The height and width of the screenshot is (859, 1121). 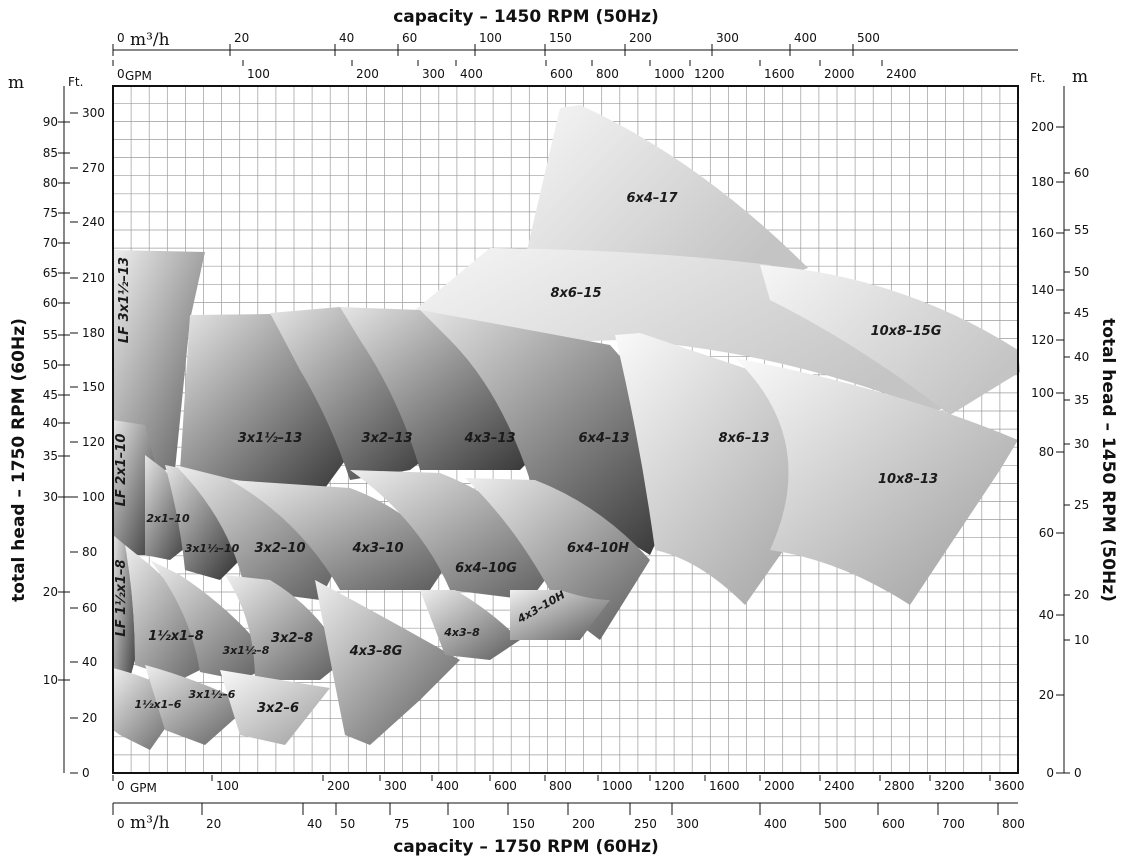 I want to click on bottom-m3h-label: 700, so click(x=953, y=824).